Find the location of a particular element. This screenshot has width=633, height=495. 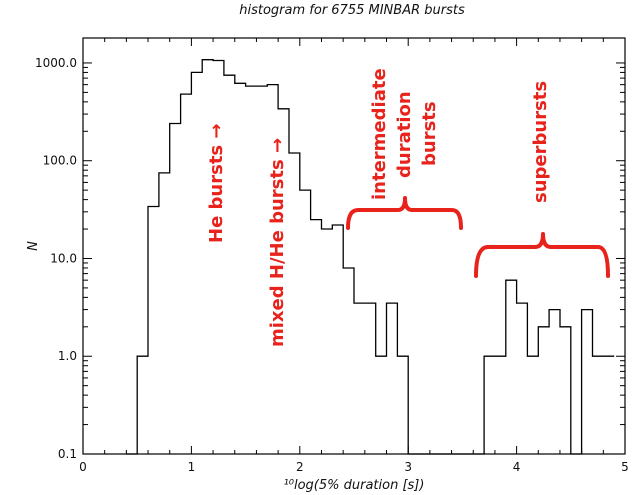

intermediate-bracket is located at coordinates (404, 213).